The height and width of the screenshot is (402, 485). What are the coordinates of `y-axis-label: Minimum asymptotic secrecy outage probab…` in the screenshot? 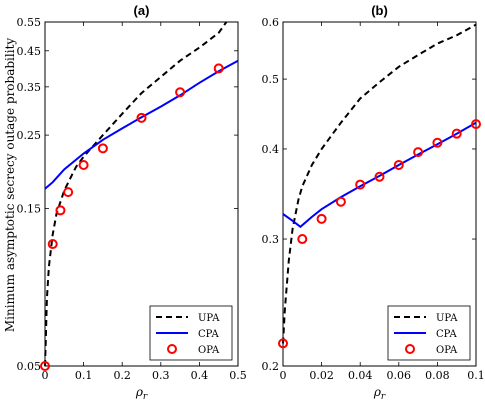 It's located at (10, 185).